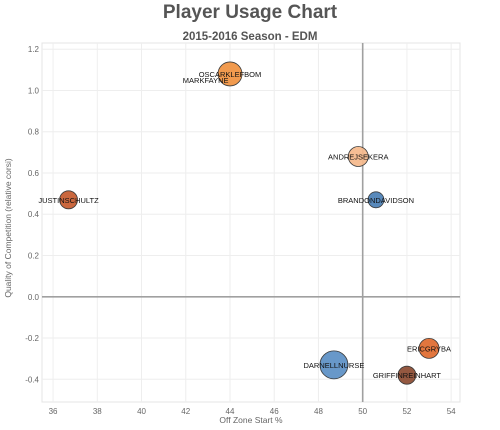  What do you see at coordinates (34, 49) in the screenshot?
I see `y-tick-label: 1.2` at bounding box center [34, 49].